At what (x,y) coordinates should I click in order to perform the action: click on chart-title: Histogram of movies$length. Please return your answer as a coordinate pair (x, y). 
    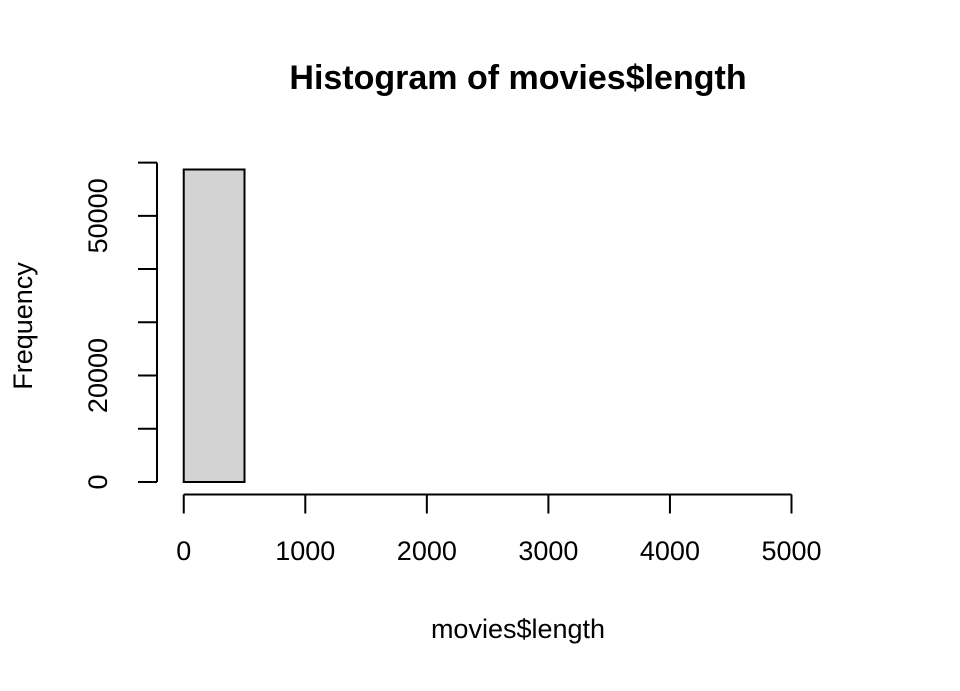
    Looking at the image, I should click on (517, 78).